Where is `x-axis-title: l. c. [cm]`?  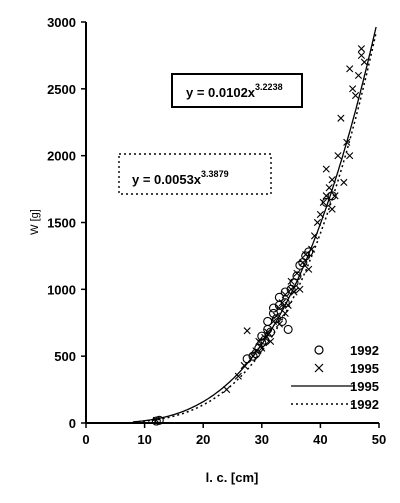 x-axis-title: l. c. [cm] is located at coordinates (232, 477).